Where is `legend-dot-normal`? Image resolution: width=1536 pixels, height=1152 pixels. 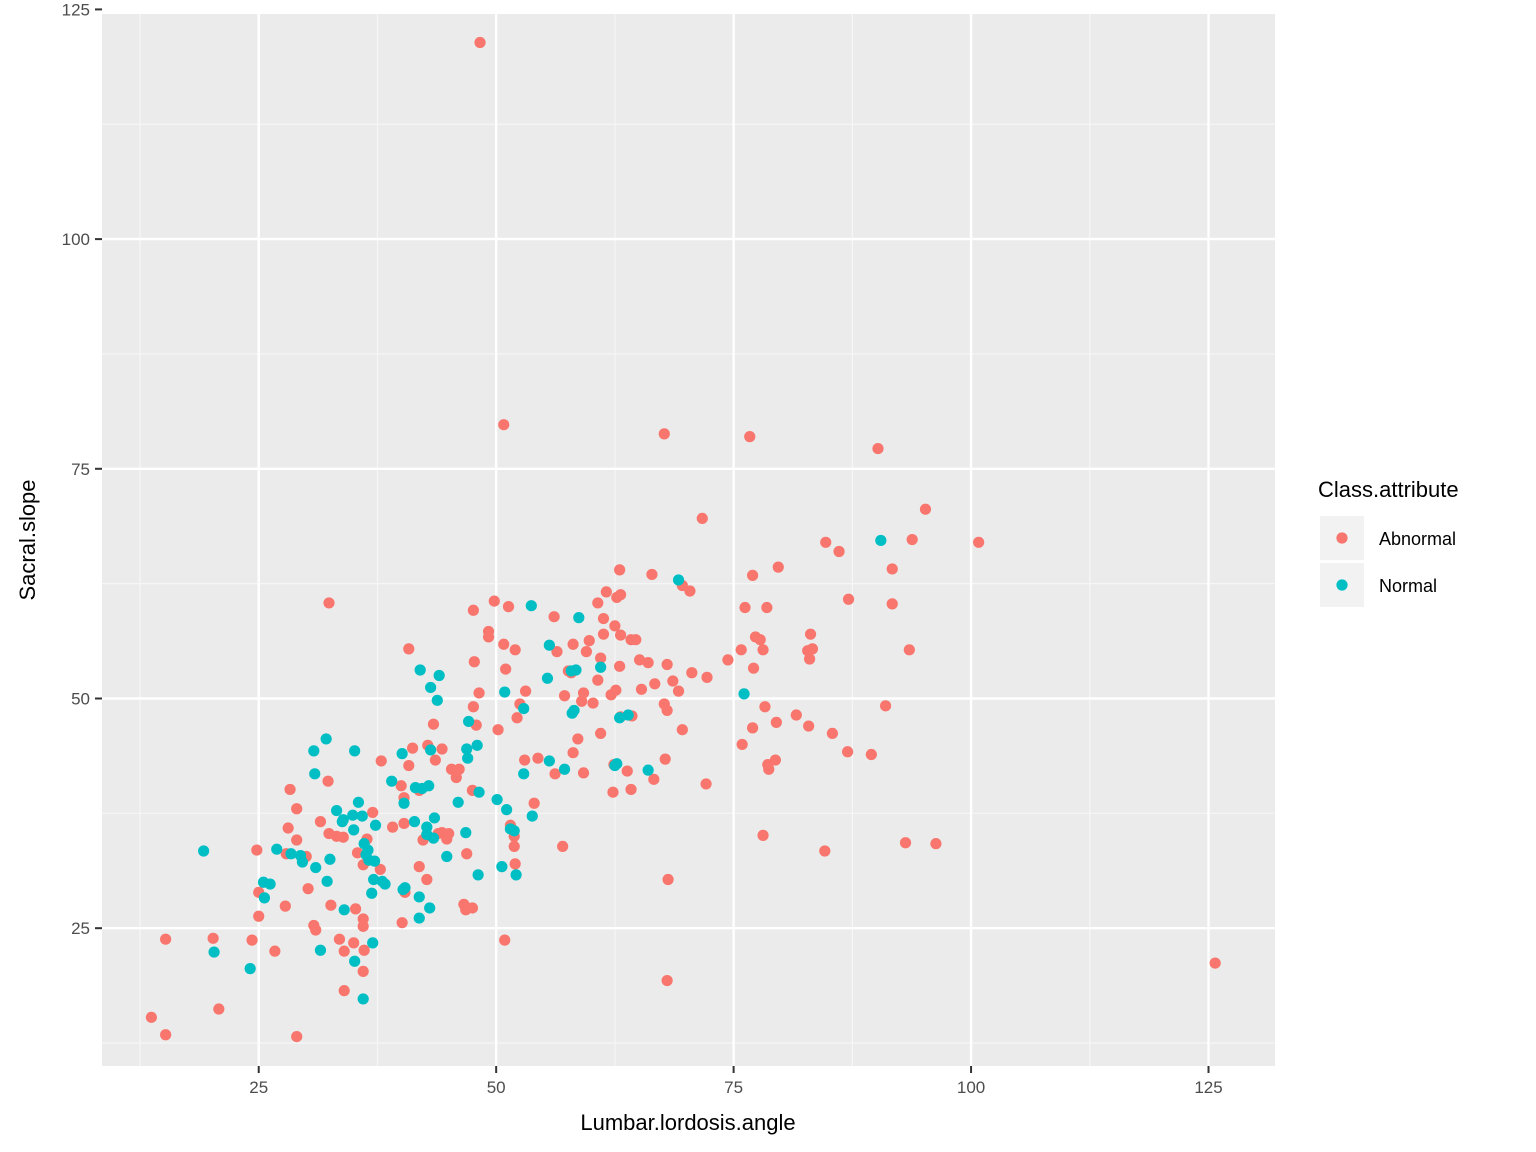 legend-dot-normal is located at coordinates (1342, 585).